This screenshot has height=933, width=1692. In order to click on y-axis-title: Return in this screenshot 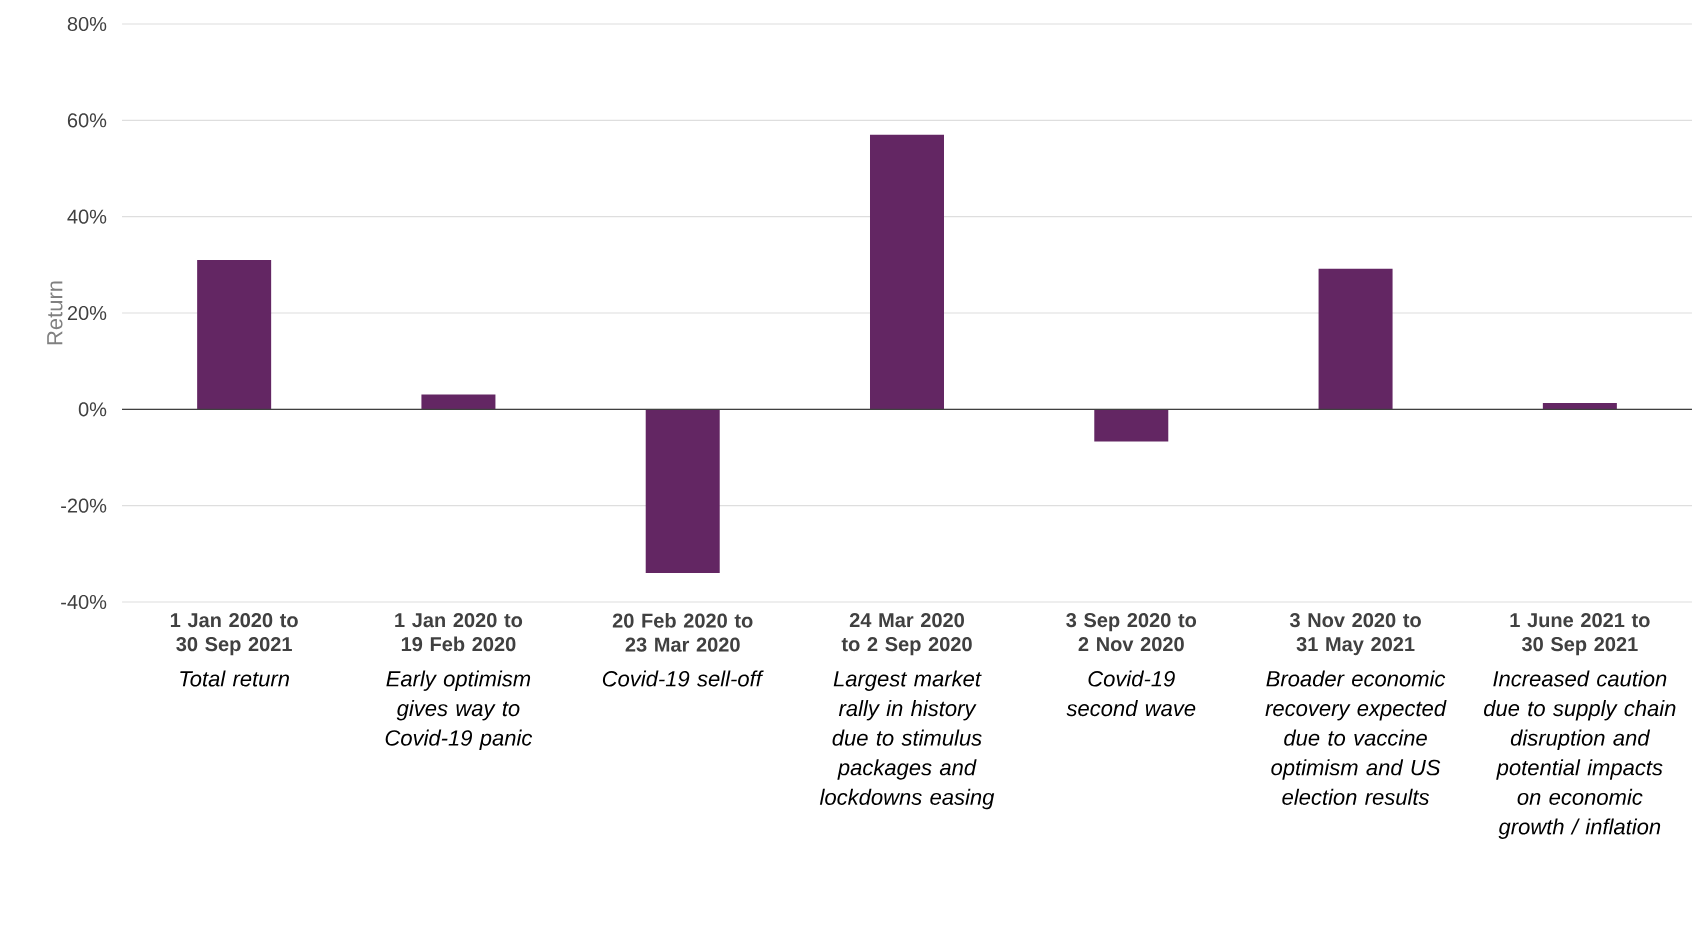, I will do `click(55, 313)`.